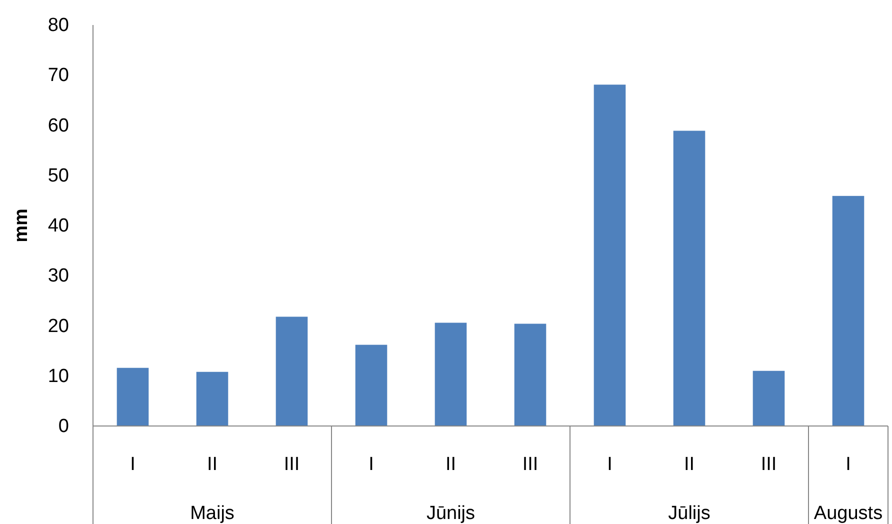 The width and height of the screenshot is (892, 524). I want to click on y-tick-label: 70, so click(58, 75).